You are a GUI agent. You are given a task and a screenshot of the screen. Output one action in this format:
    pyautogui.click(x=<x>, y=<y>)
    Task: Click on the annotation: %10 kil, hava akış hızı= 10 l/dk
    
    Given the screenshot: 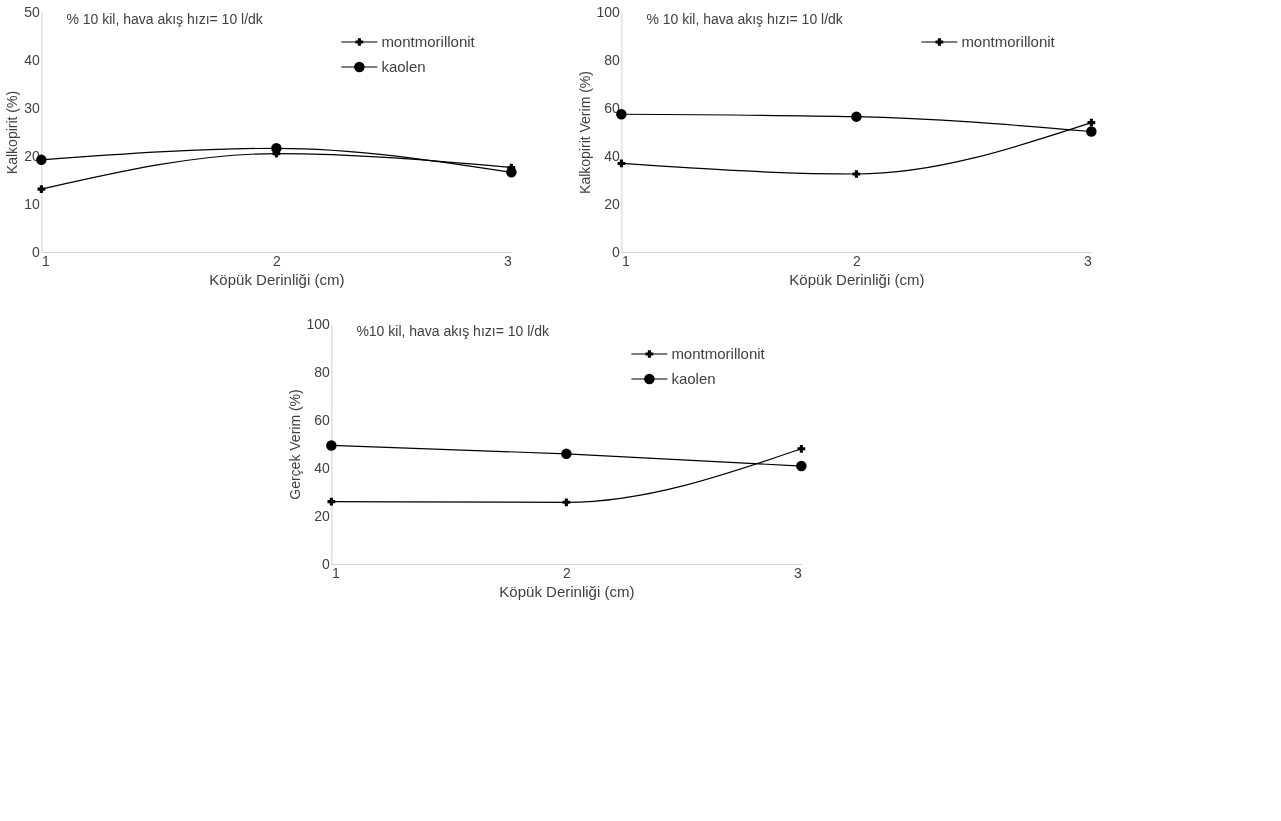 What is the action you would take?
    pyautogui.click(x=453, y=331)
    